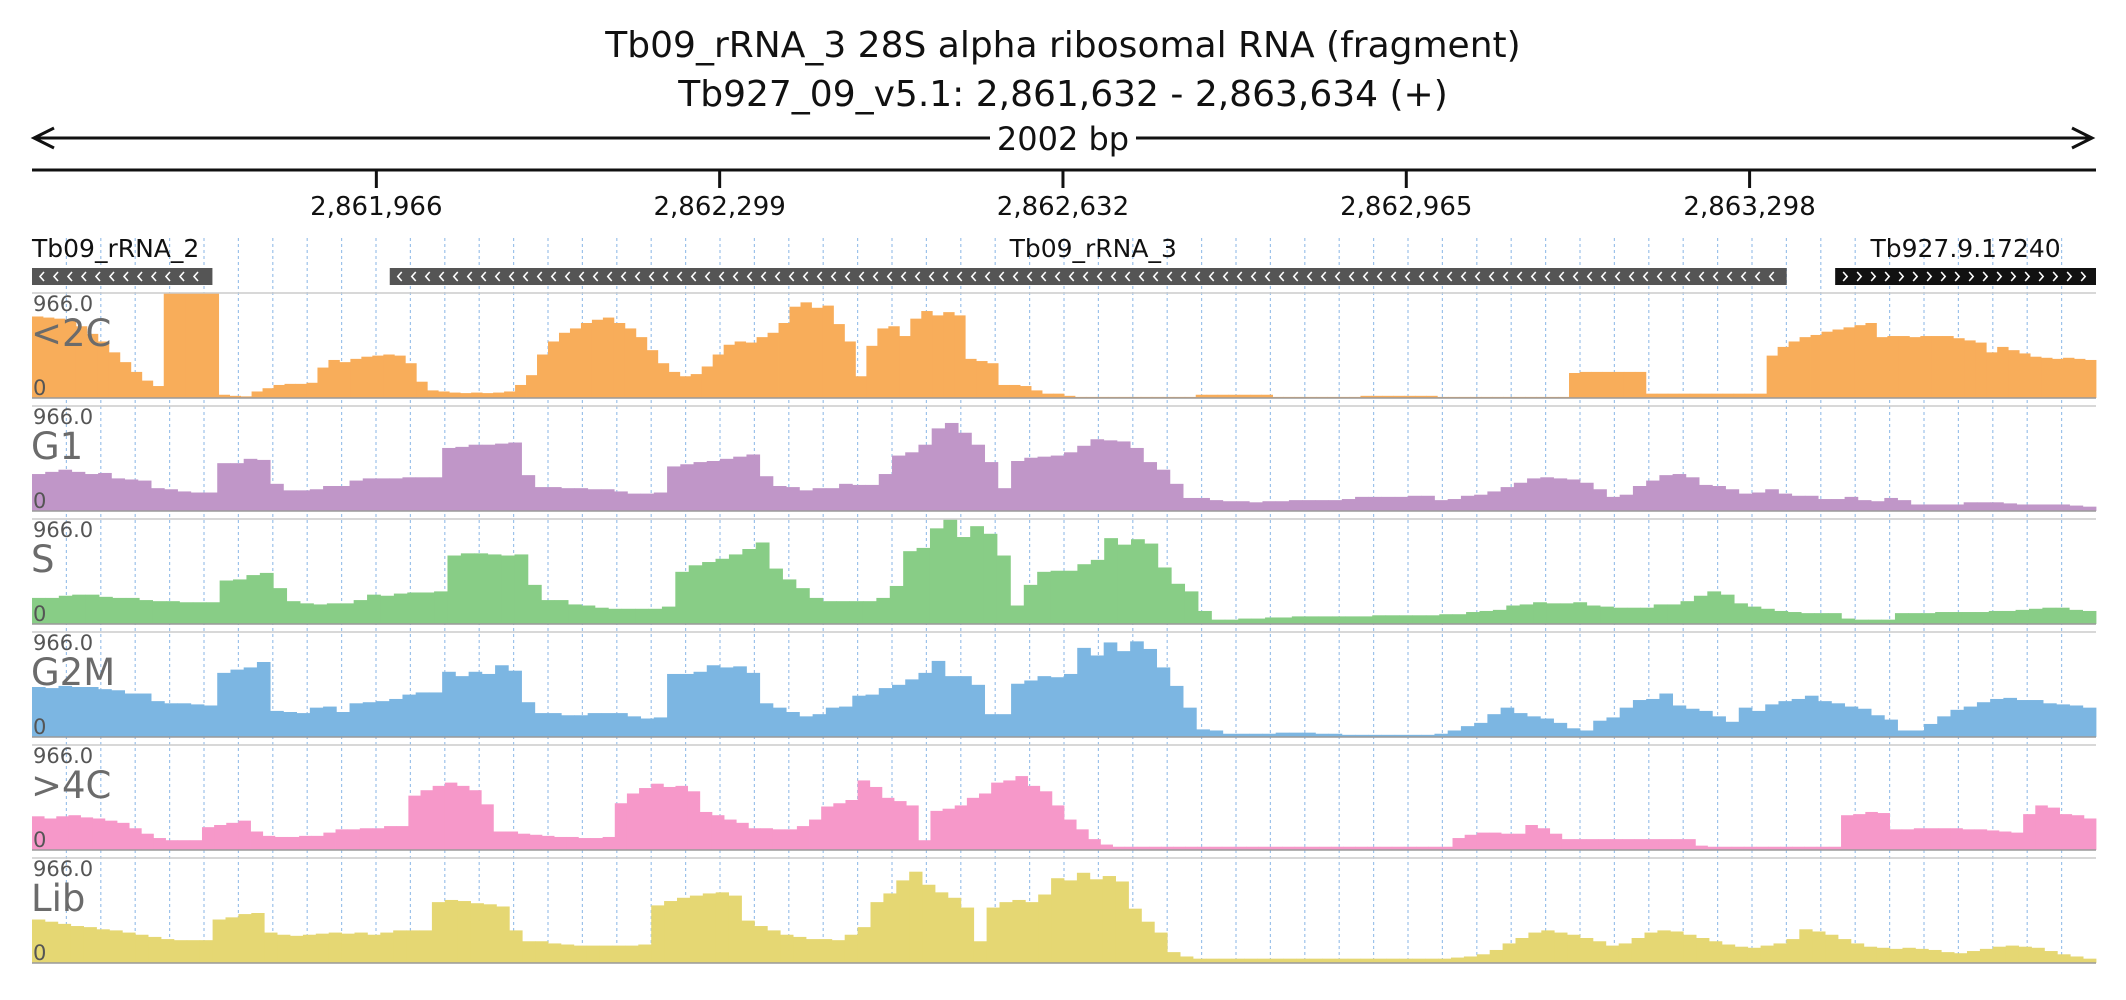 This screenshot has width=2126, height=1000. I want to click on left-arrowhead, so click(42, 138).